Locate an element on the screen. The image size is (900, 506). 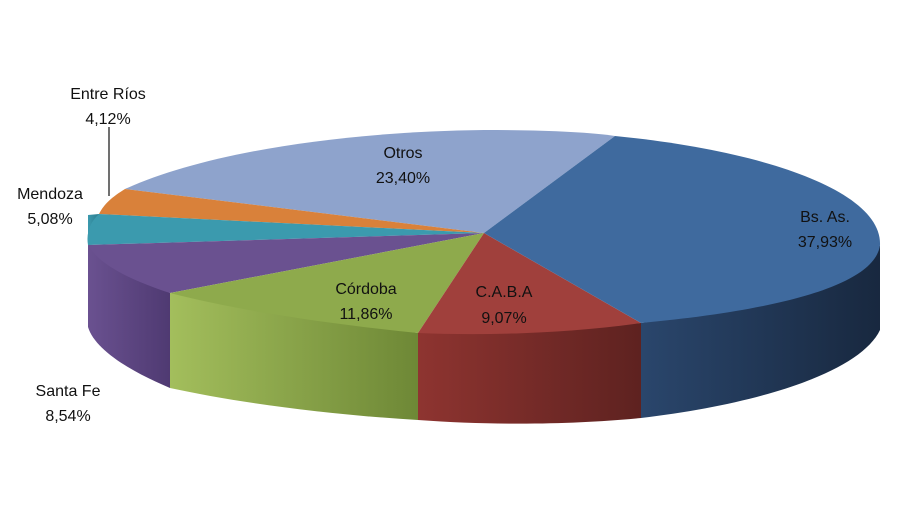
label-value-bsas: 37,93% is located at coordinates (825, 242).